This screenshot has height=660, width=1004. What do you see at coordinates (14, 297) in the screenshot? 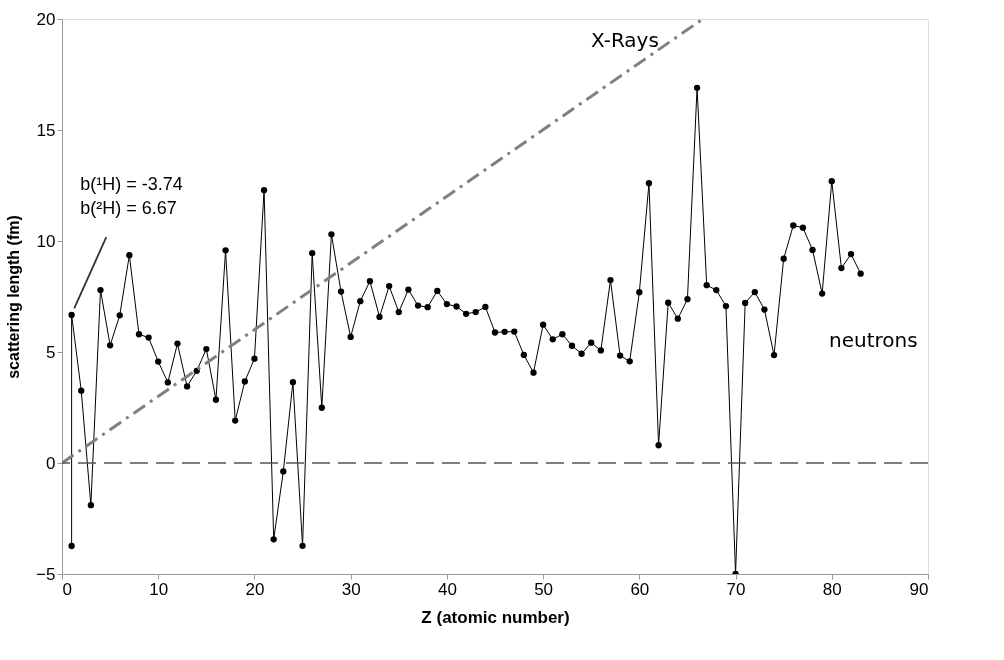
I see `y-axis-title: scattering length (fm)` at bounding box center [14, 297].